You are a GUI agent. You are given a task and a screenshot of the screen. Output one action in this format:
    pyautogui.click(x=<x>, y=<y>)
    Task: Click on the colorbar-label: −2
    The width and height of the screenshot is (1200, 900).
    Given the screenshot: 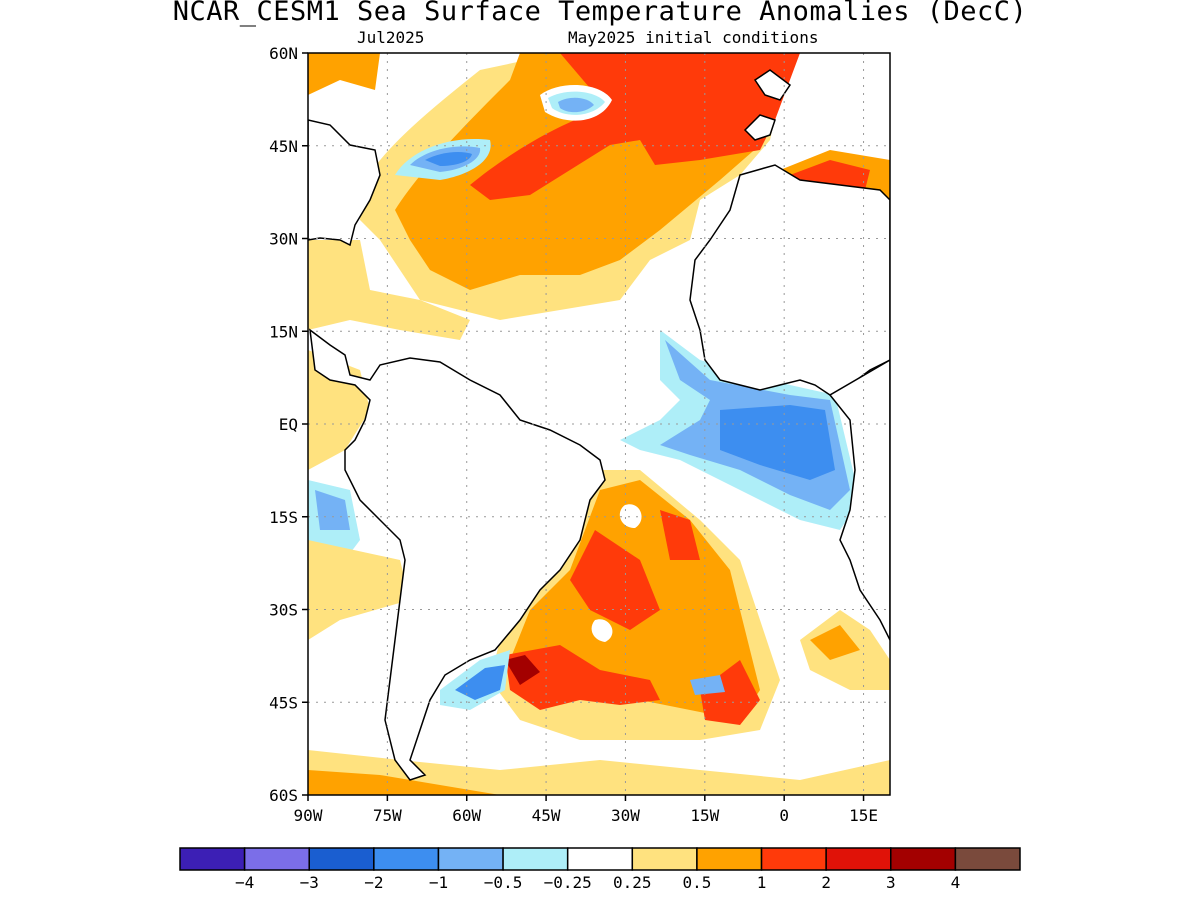 What is the action you would take?
    pyautogui.click(x=373, y=882)
    